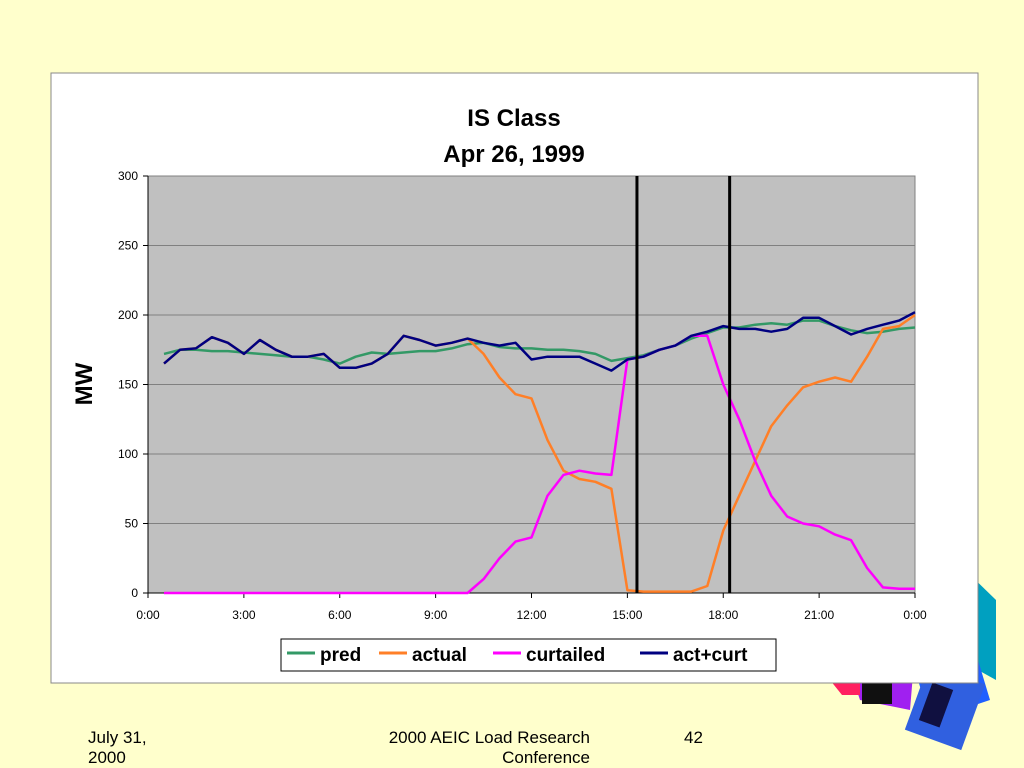 The image size is (1024, 768). I want to click on legend-label: pred, so click(340, 655).